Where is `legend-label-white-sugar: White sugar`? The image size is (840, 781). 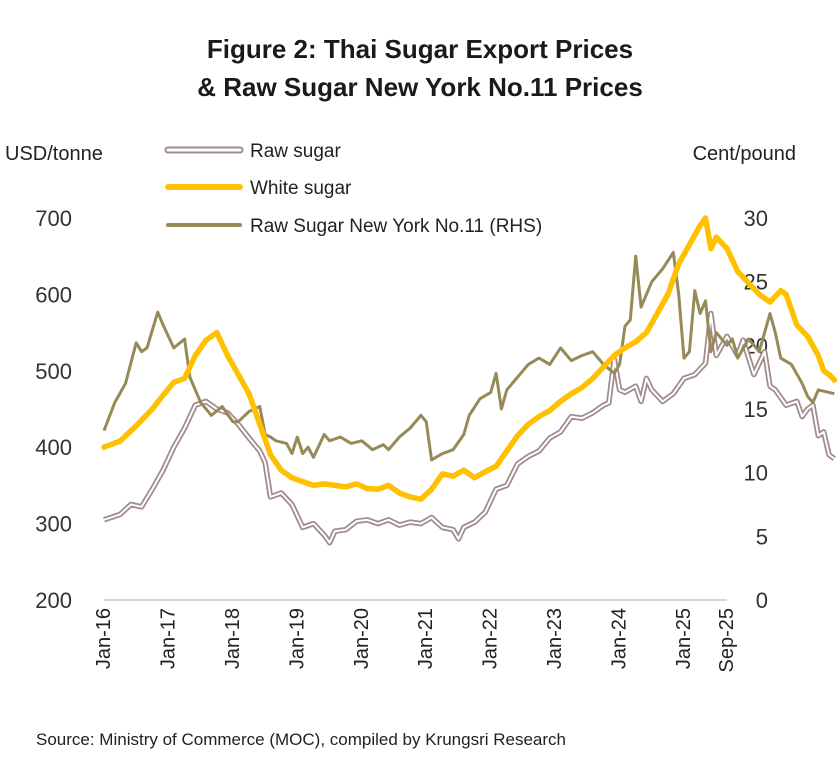
legend-label-white-sugar: White sugar is located at coordinates (301, 188).